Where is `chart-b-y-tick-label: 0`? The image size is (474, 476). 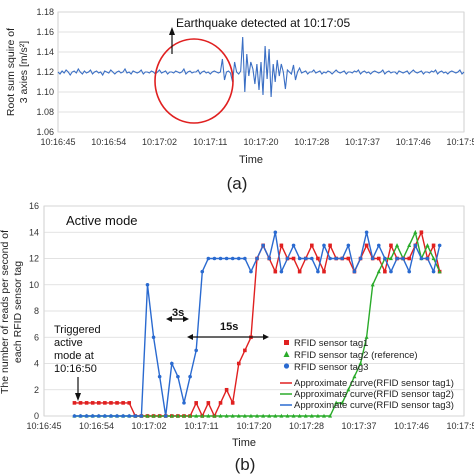
chart-b-y-tick-label: 0 is located at coordinates (36, 416).